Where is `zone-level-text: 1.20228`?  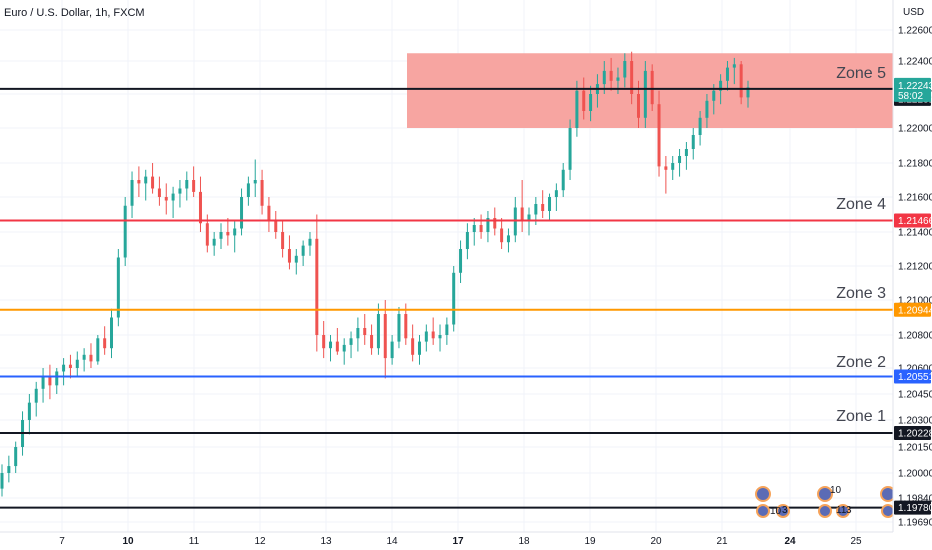 zone-level-text: 1.20228 is located at coordinates (915, 433).